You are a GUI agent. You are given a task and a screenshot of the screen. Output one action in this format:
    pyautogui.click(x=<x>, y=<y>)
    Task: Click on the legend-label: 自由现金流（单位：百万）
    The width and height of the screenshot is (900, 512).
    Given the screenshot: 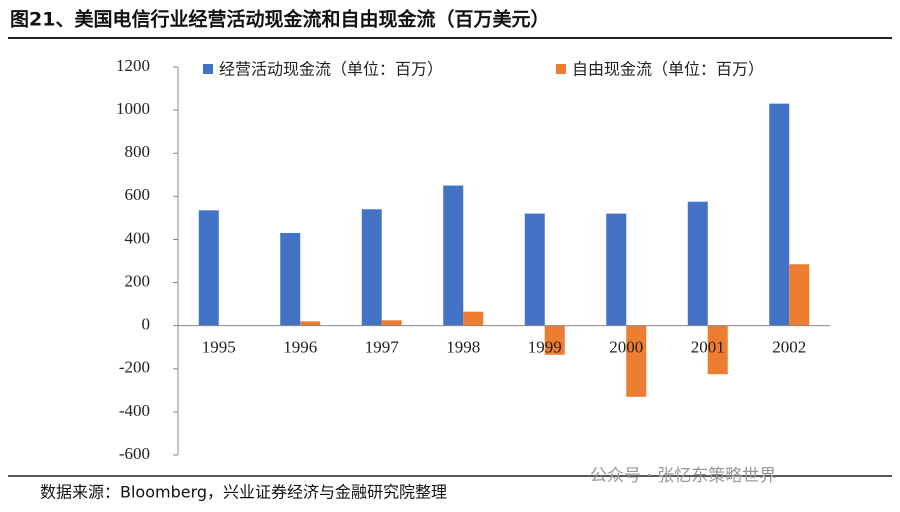 What is the action you would take?
    pyautogui.click(x=668, y=69)
    